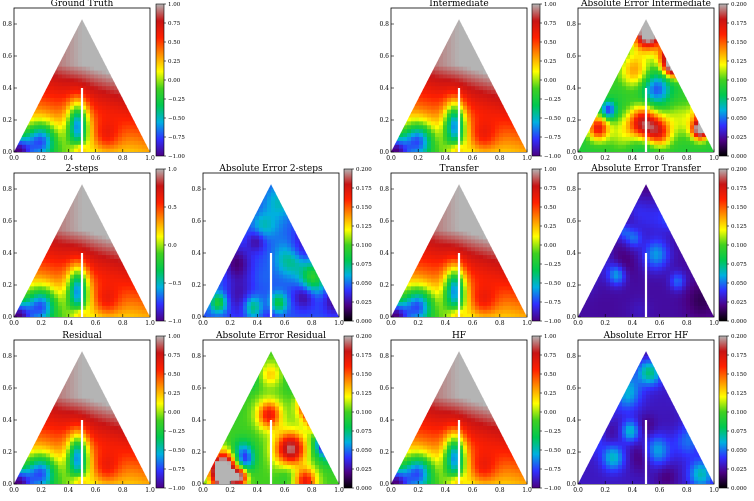  Describe the element at coordinates (739, 303) in the screenshot. I see `colorbar-tick-label: 0.025` at that location.